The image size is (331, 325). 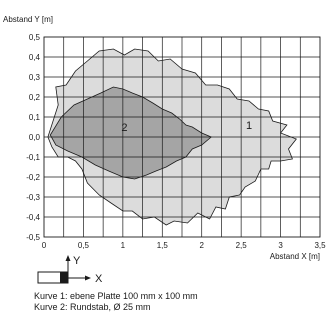 What do you see at coordinates (44, 245) in the screenshot?
I see `x-tick-label: 0` at bounding box center [44, 245].